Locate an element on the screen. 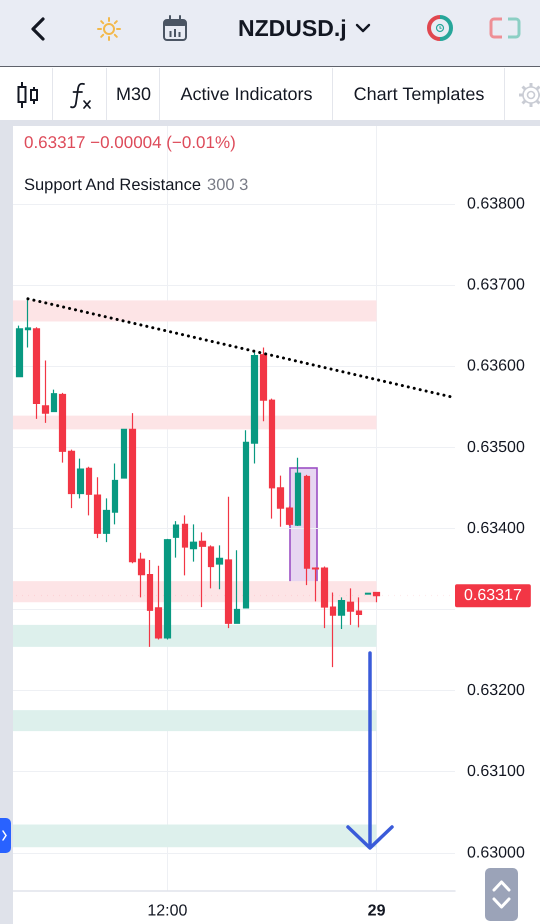 The height and width of the screenshot is (924, 540). text: M30 is located at coordinates (133, 94).